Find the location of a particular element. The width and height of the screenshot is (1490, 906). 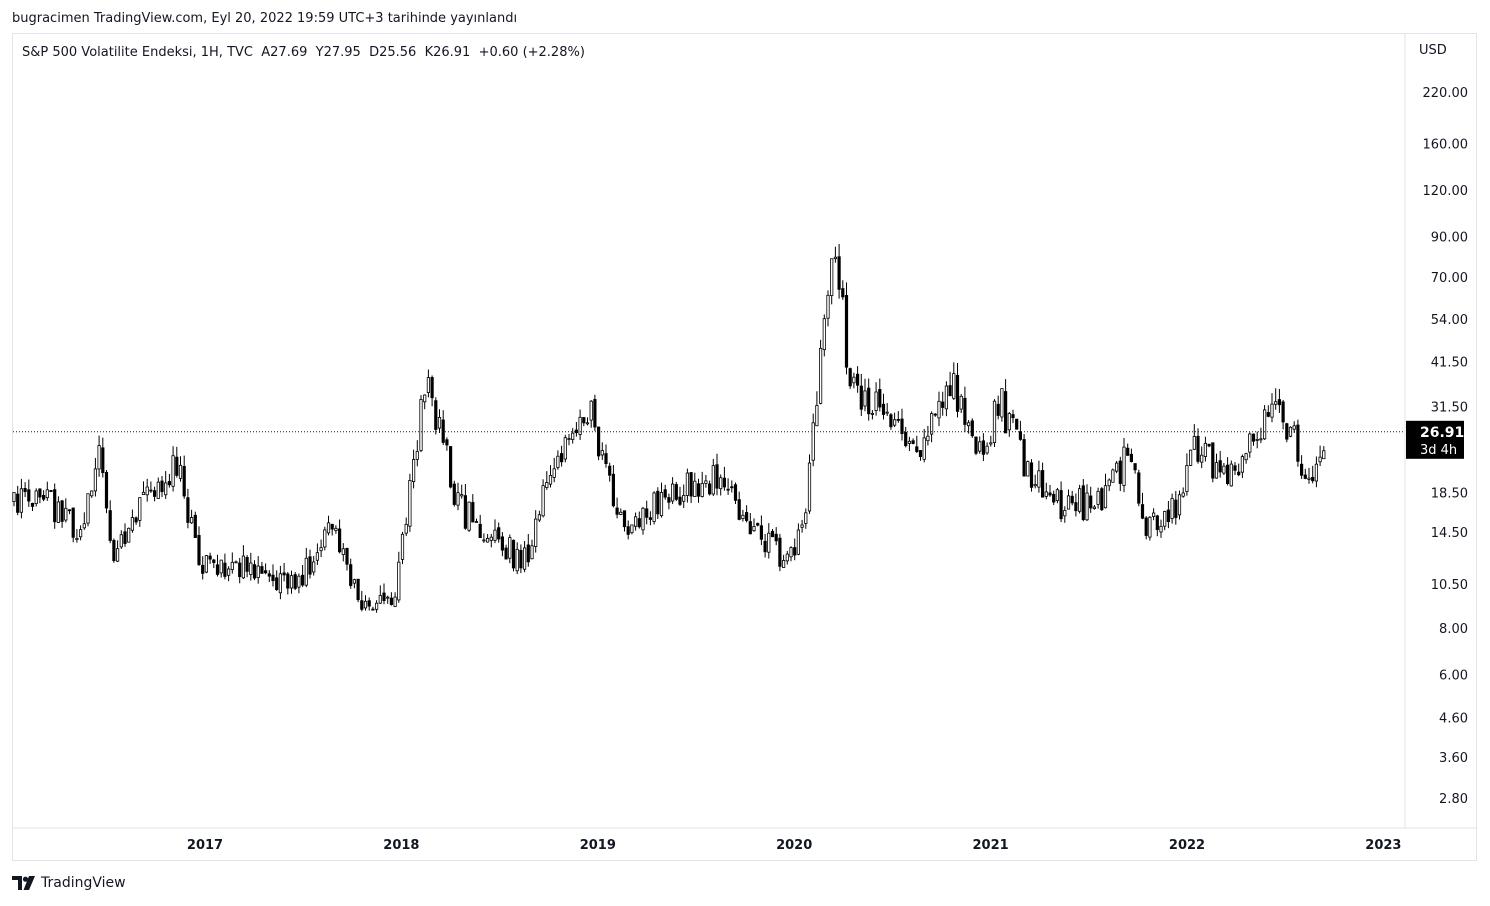

tradingview-brand: TradingView is located at coordinates (83, 883).